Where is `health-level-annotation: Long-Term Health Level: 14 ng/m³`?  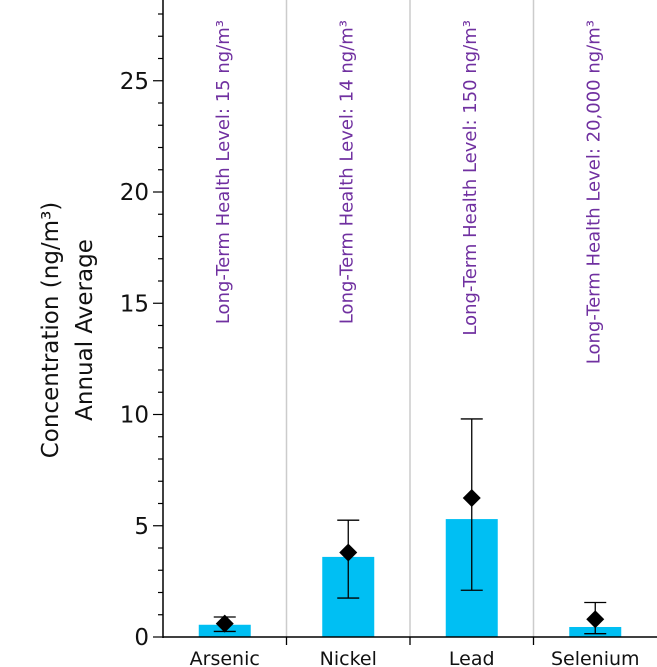
health-level-annotation: Long-Term Health Level: 14 ng/m³ is located at coordinates (346, 172).